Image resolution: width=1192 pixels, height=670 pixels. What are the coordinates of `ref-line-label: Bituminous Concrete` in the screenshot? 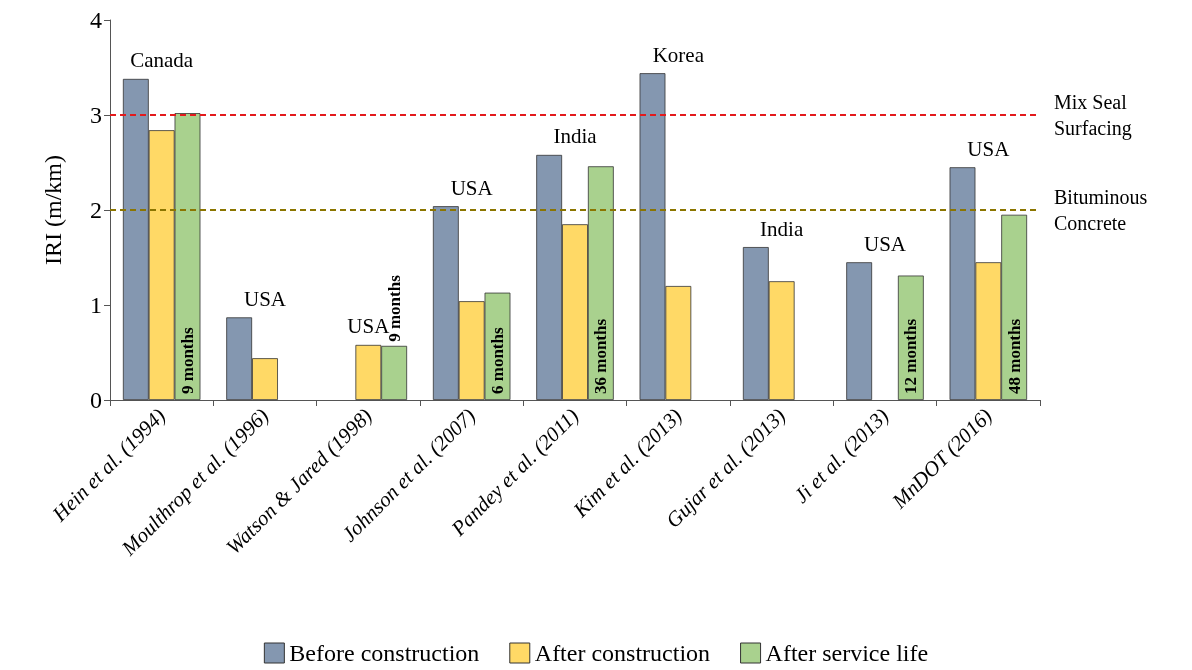 It's located at (1103, 210).